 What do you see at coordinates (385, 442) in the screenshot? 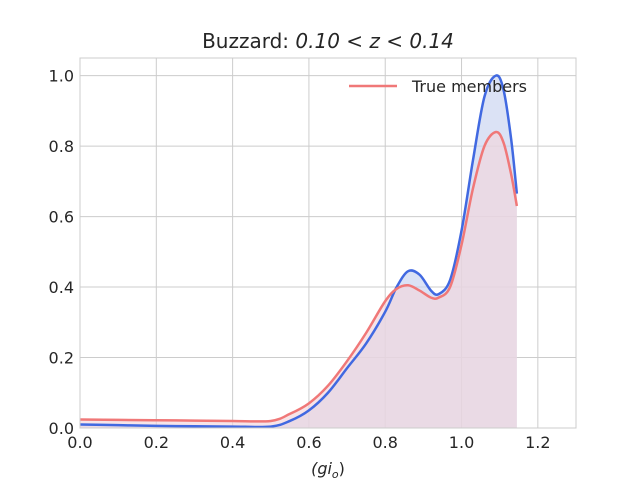
I see `x-tick-label: 0.8` at bounding box center [385, 442].